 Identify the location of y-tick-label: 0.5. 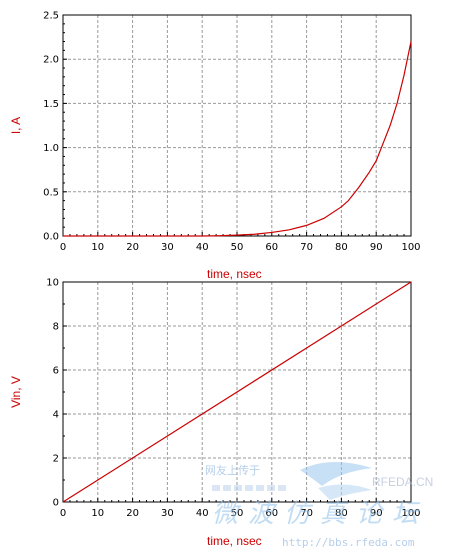
(51, 192).